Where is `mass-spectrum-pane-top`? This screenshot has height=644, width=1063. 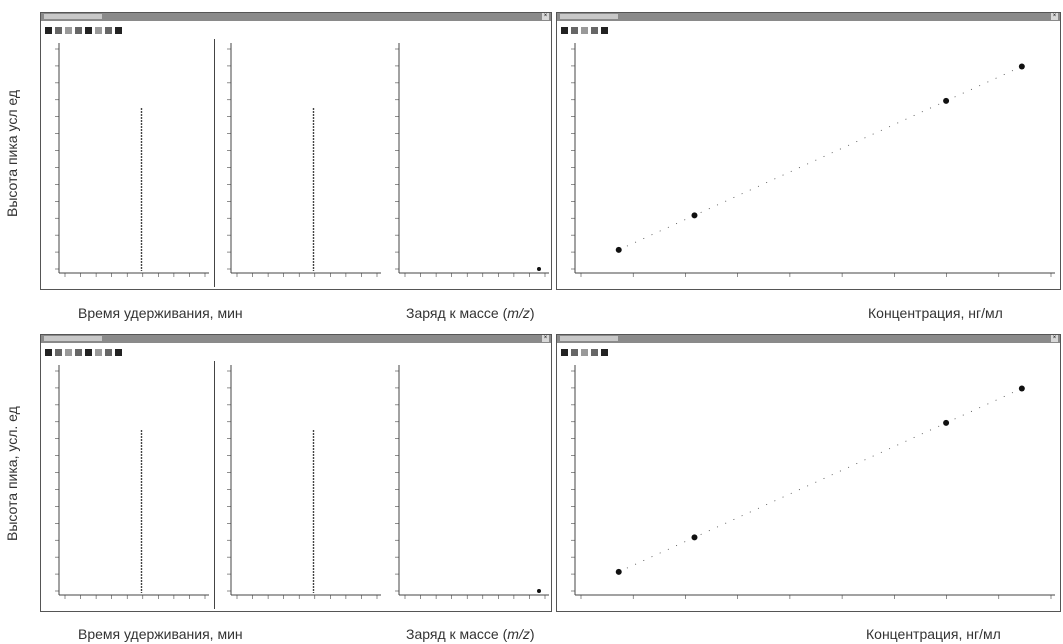
mass-spectrum-pane-top is located at coordinates (472, 160).